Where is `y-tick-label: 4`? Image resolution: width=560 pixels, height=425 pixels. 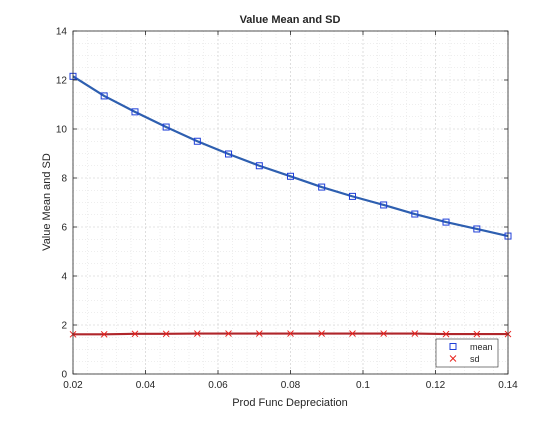
y-tick-label: 4 is located at coordinates (64, 277).